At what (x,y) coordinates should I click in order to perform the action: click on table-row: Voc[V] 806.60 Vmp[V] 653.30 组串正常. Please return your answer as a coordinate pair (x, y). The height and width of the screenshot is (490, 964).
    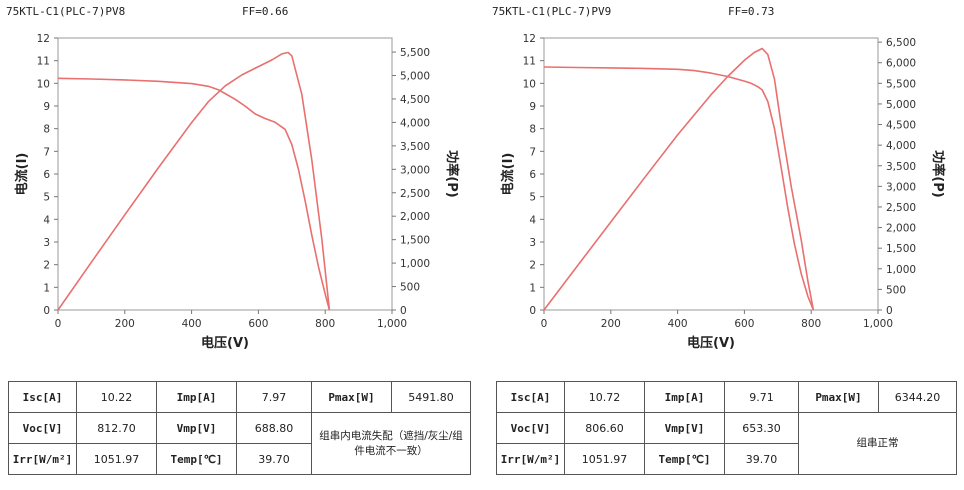
    Looking at the image, I should click on (726, 443).